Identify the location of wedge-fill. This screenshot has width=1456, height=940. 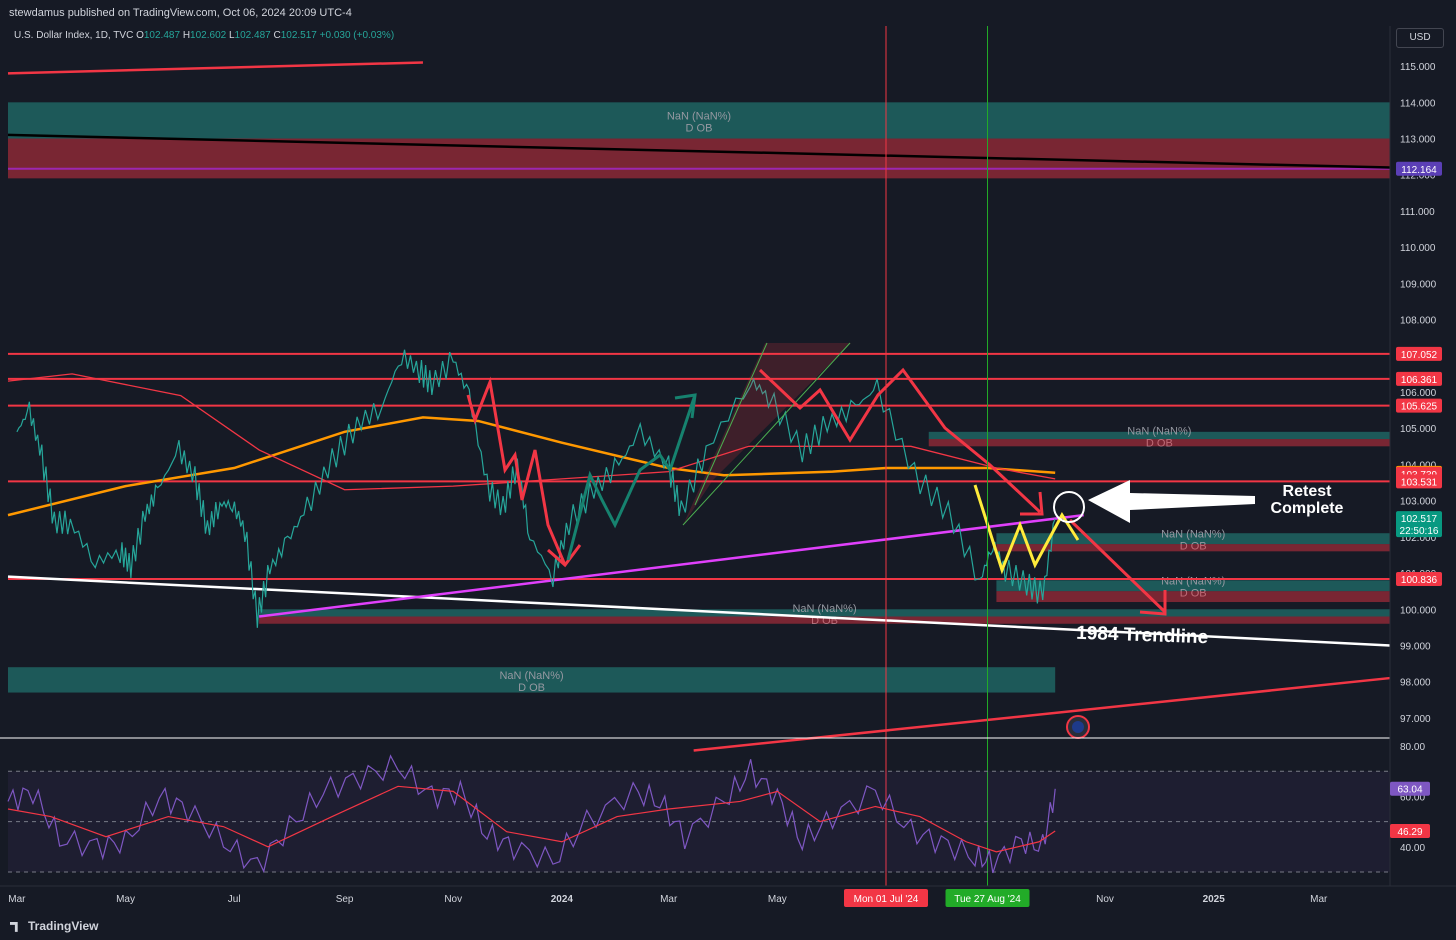
(767, 434).